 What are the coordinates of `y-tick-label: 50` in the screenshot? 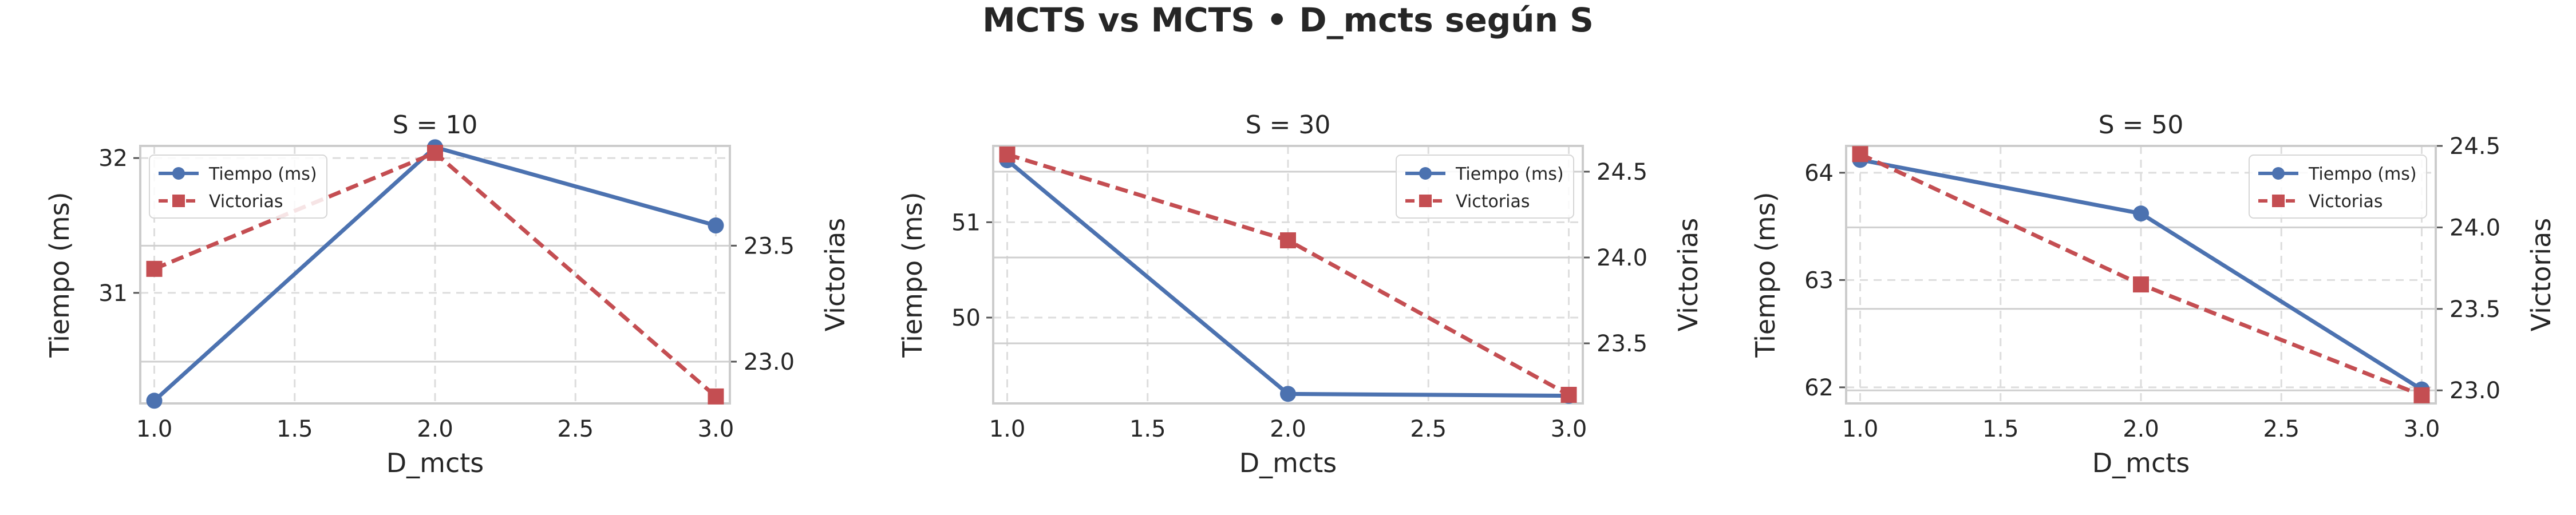 It's located at (966, 318).